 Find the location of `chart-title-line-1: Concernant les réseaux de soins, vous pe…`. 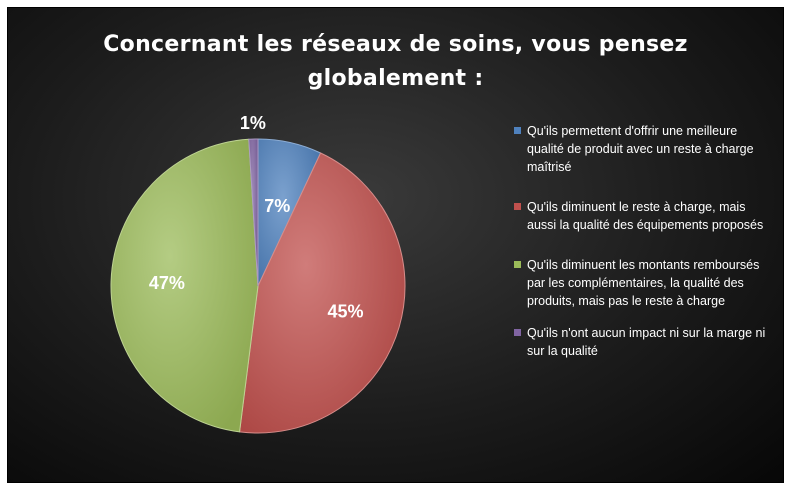

chart-title-line-1: Concernant les réseaux de soins, vous pe… is located at coordinates (395, 44).